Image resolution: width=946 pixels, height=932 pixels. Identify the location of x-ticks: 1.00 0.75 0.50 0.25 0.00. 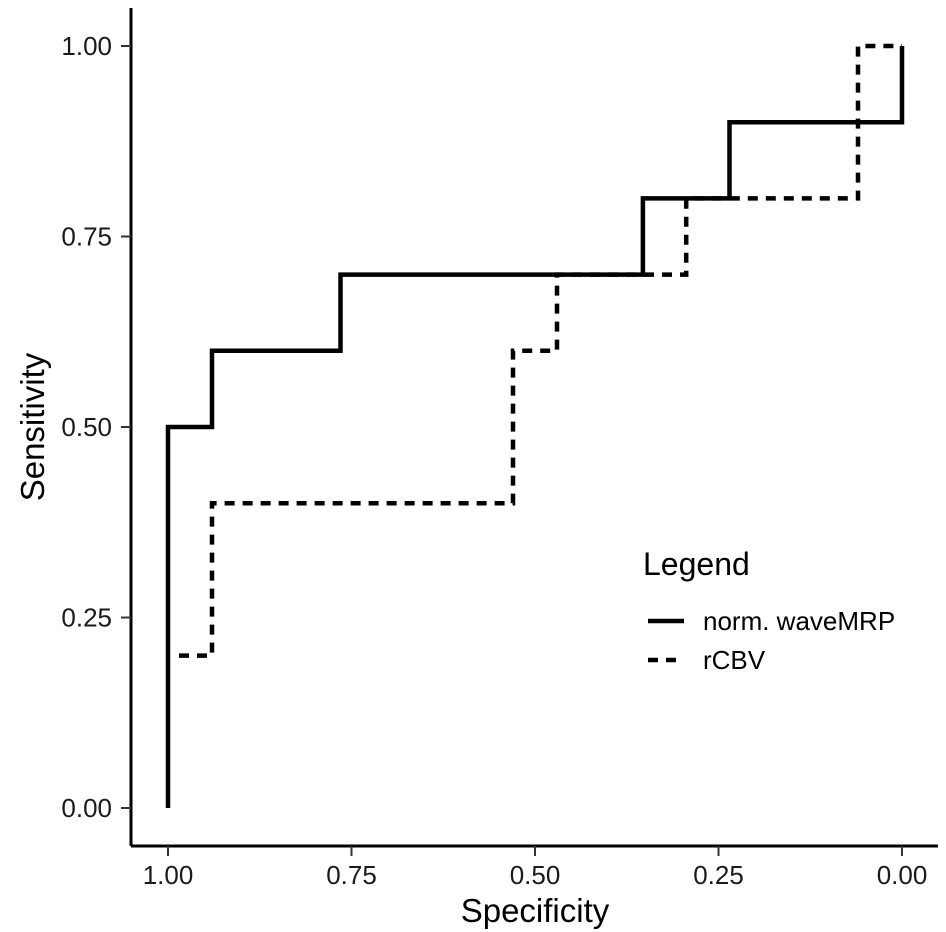
(535, 868).